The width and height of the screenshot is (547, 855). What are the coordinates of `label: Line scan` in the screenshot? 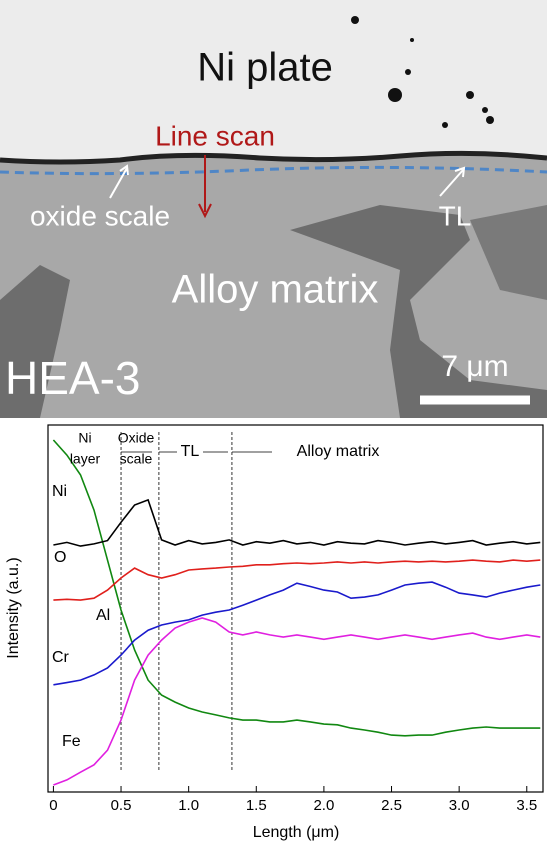 It's located at (215, 135).